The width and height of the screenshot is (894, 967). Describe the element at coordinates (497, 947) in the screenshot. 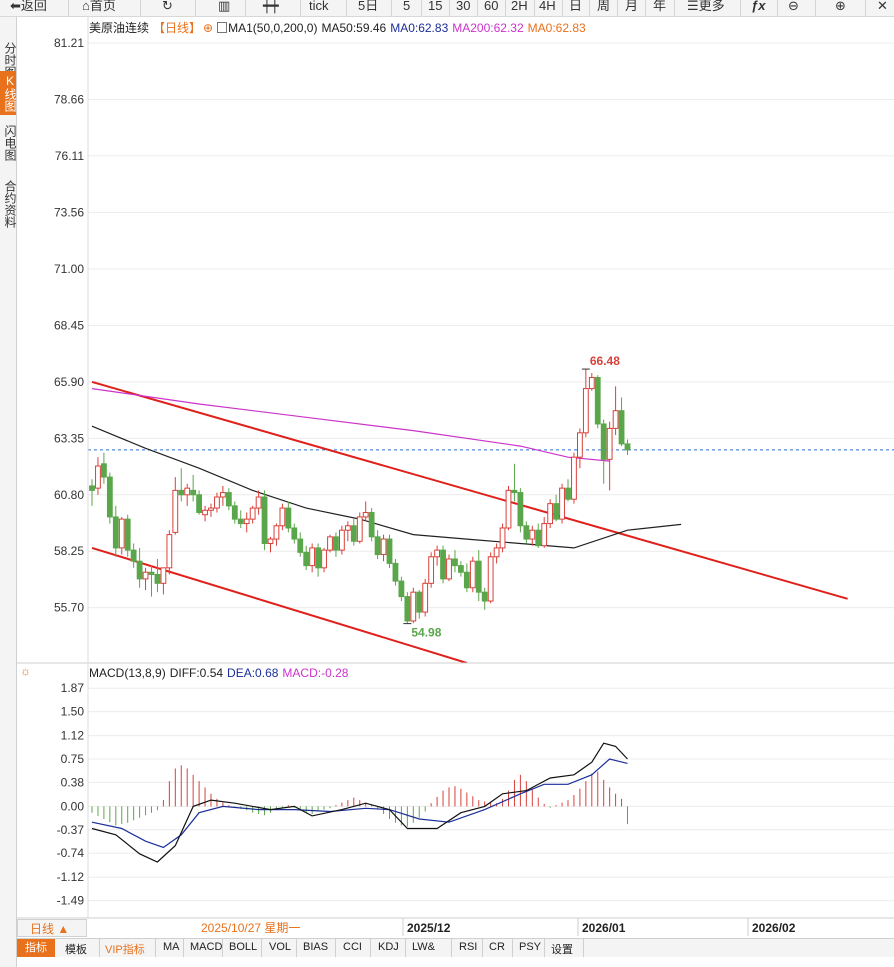

I see `tab-cr: CR` at that location.